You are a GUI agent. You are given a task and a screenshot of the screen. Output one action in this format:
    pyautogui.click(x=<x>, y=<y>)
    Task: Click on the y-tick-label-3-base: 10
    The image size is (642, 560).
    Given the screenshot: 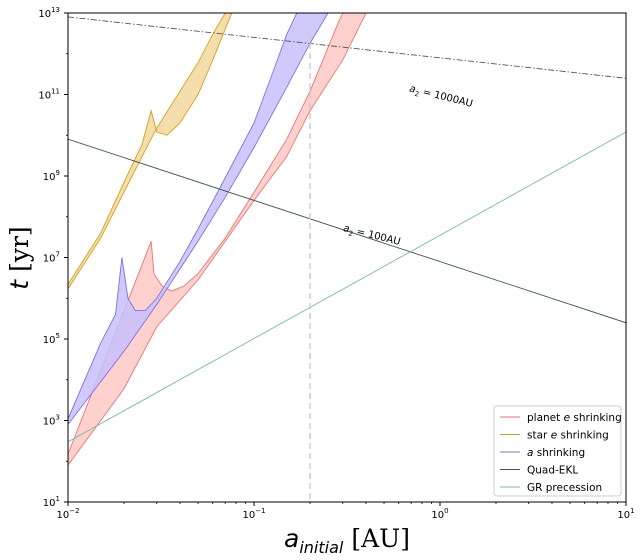 What is the action you would take?
    pyautogui.click(x=49, y=259)
    